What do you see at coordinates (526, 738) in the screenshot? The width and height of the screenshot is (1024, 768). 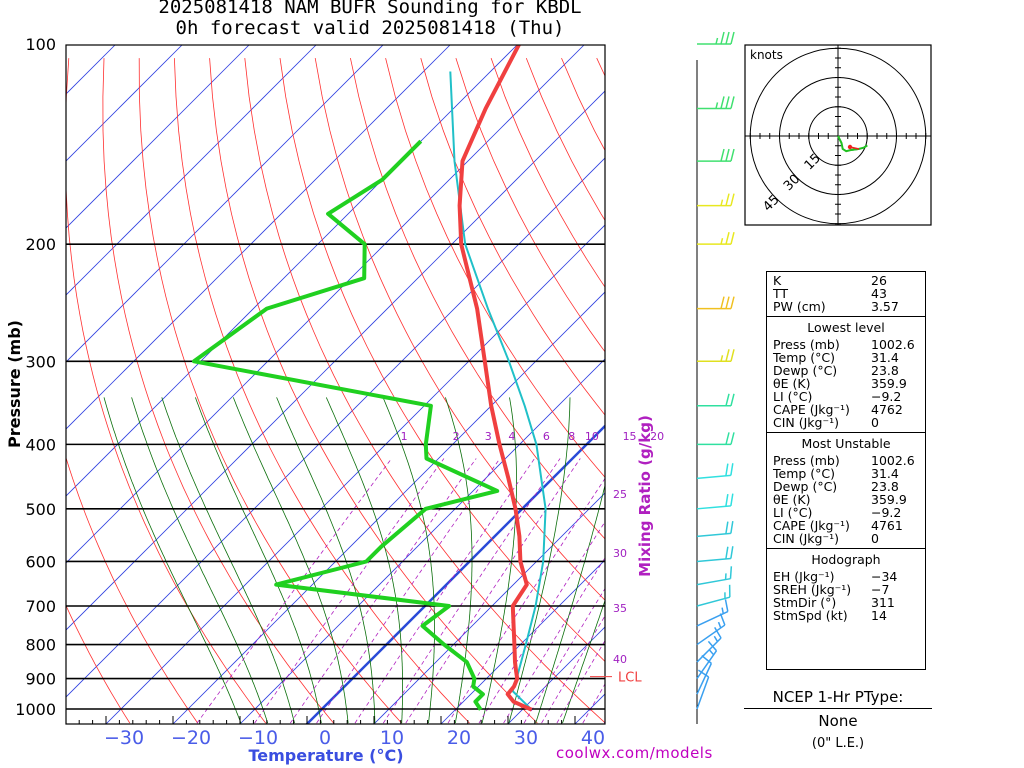 I see `temp-tick-label: 30` at bounding box center [526, 738].